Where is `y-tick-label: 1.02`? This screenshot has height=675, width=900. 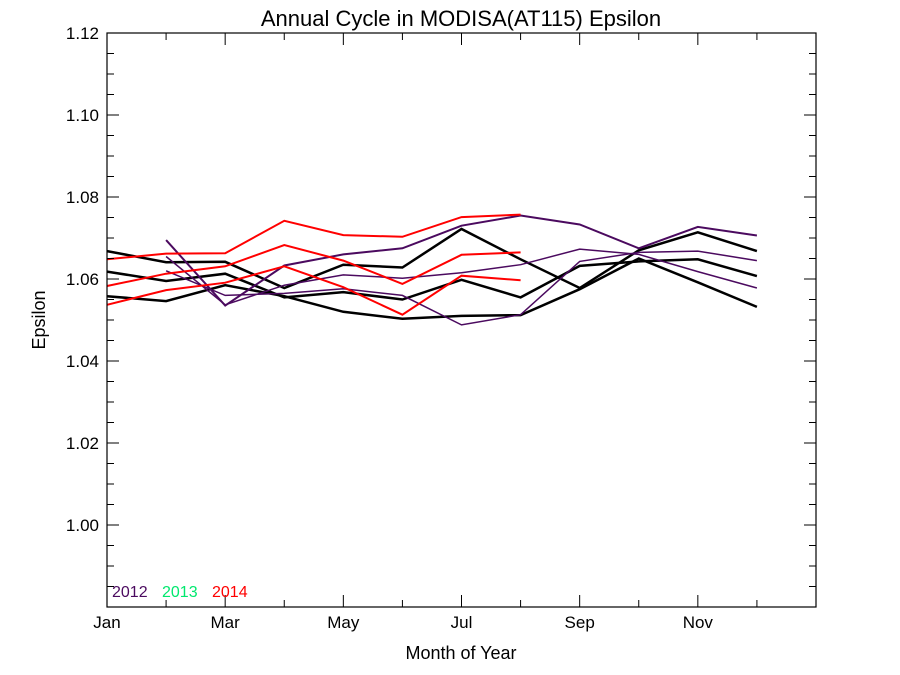 y-tick-label: 1.02 is located at coordinates (82, 443).